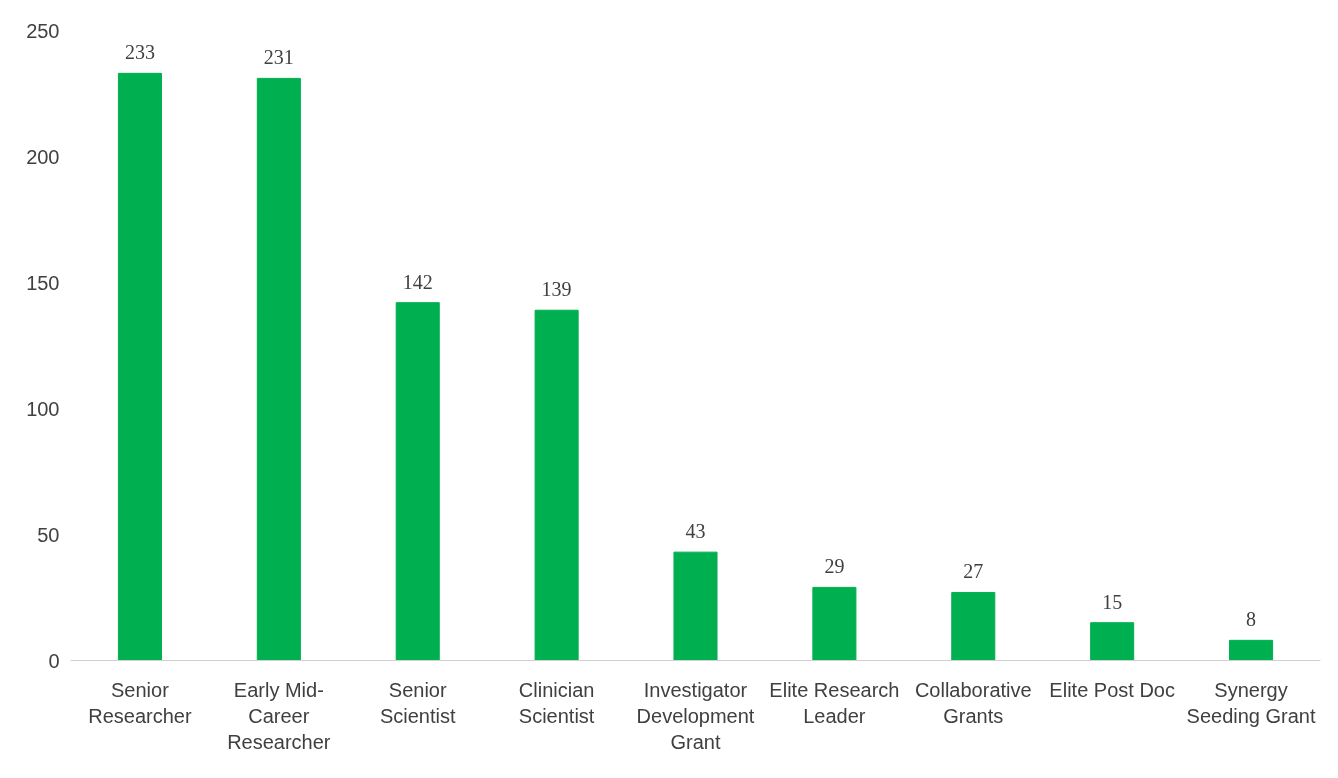 This screenshot has height=778, width=1338. Describe the element at coordinates (43, 30) in the screenshot. I see `y-tick-label: 250` at that location.